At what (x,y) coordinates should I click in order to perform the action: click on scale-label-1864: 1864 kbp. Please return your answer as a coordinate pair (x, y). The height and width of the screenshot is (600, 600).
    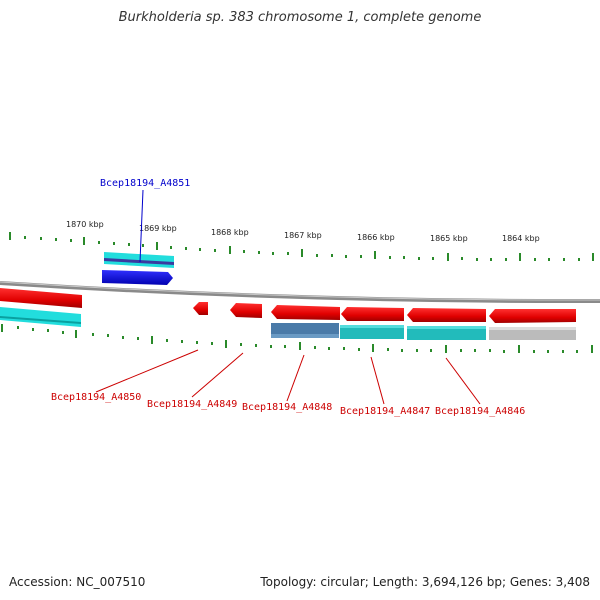
    Looking at the image, I should click on (521, 238).